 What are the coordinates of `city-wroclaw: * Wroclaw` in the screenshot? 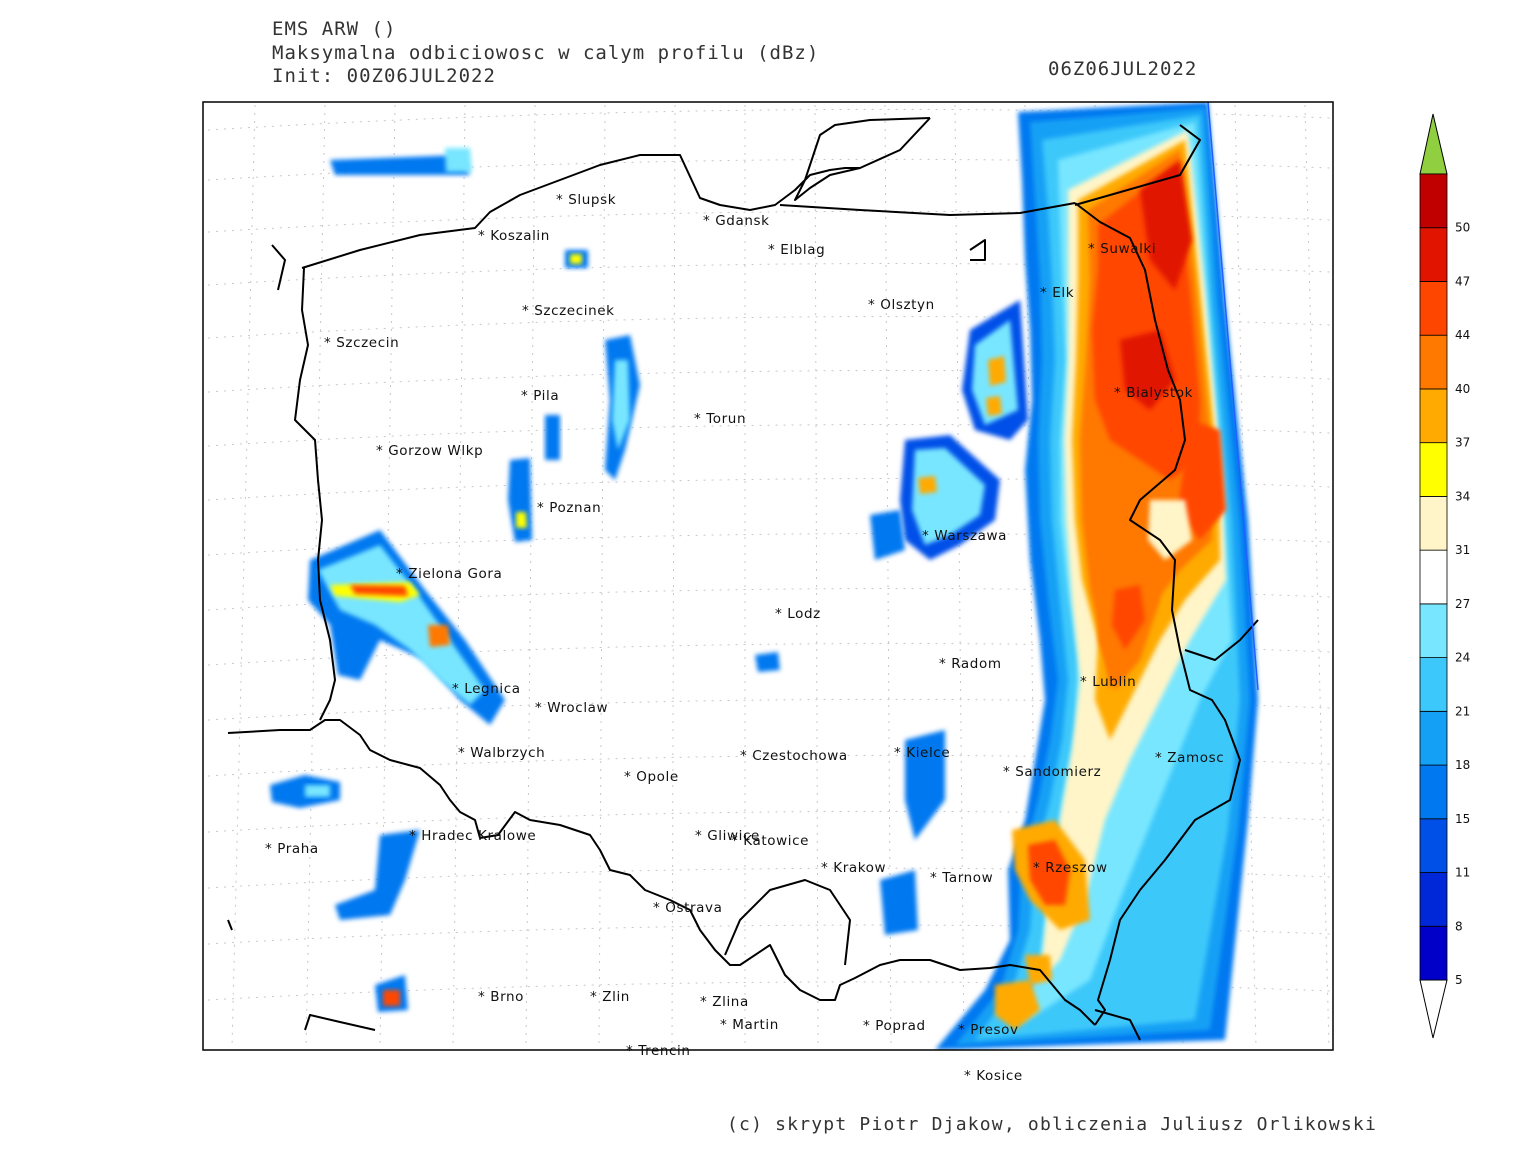 It's located at (571, 708).